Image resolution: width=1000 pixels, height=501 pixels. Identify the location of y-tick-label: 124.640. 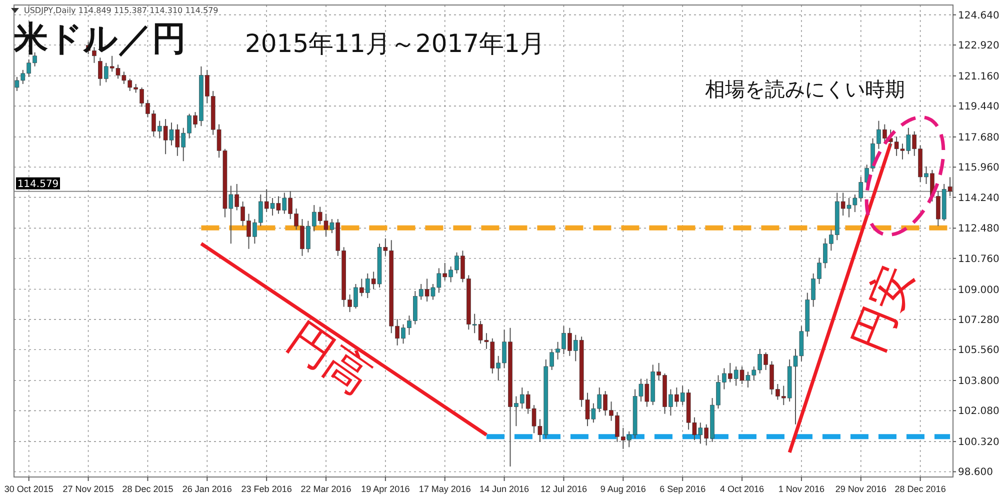
(979, 16).